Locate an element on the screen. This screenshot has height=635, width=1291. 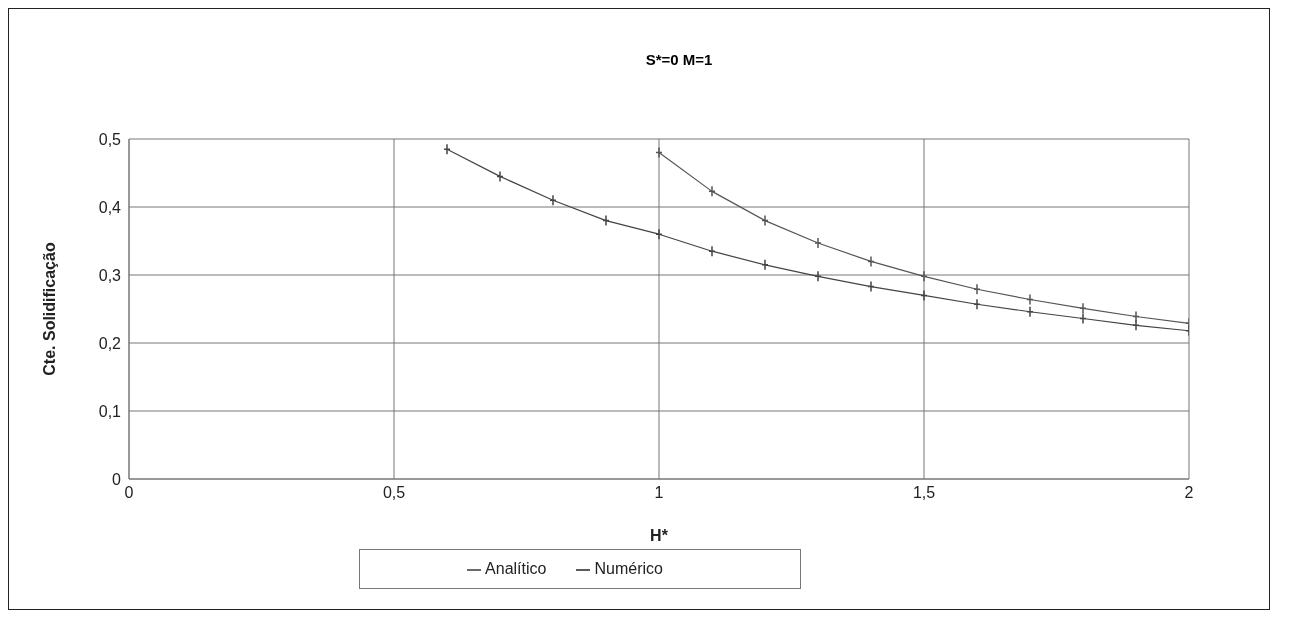
y-tick-label: 0 is located at coordinates (117, 479).